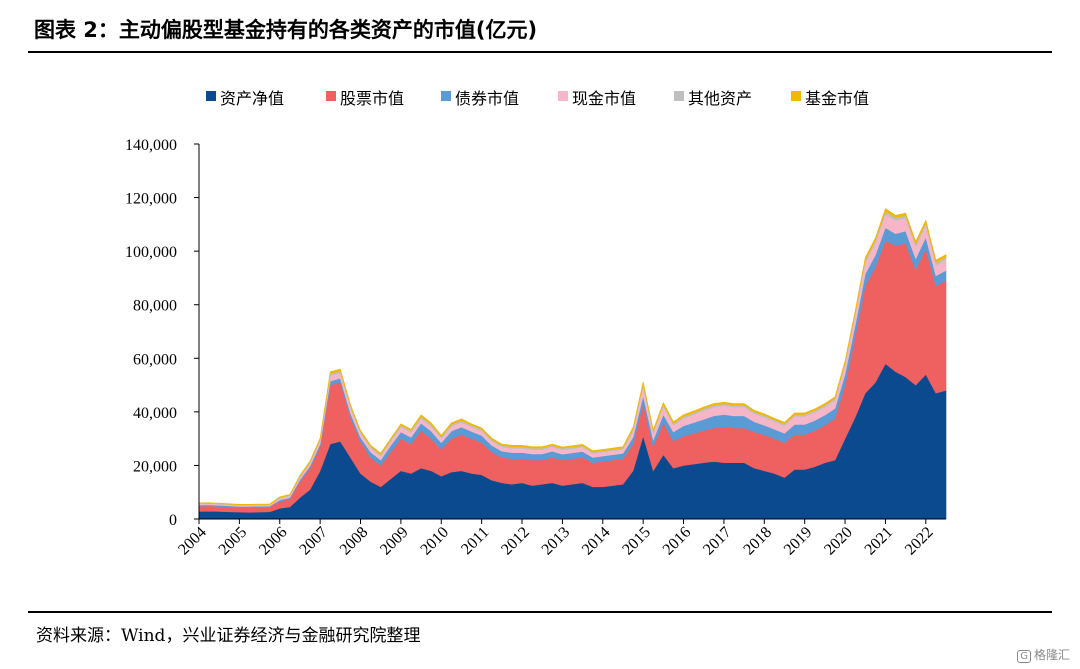 This screenshot has height=669, width=1080. I want to click on x-tick-label: 2012, so click(515, 541).